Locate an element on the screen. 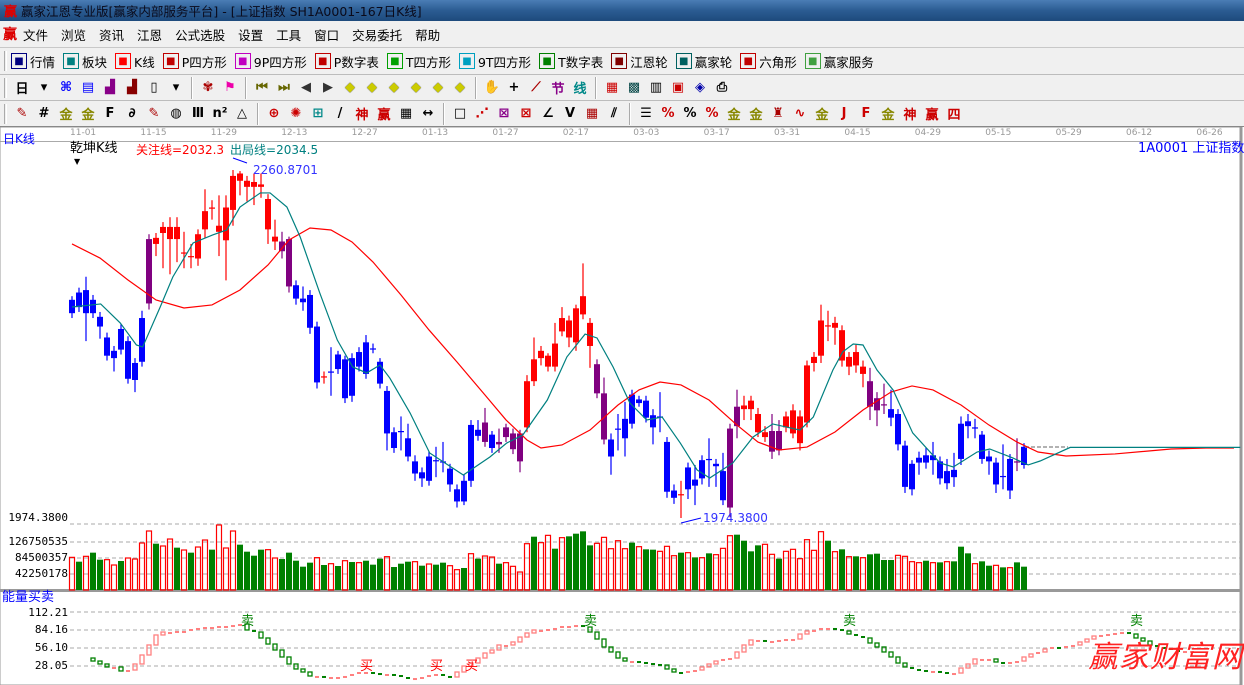 The width and height of the screenshot is (1244, 685). network-icon: ⌘ is located at coordinates (66, 87).